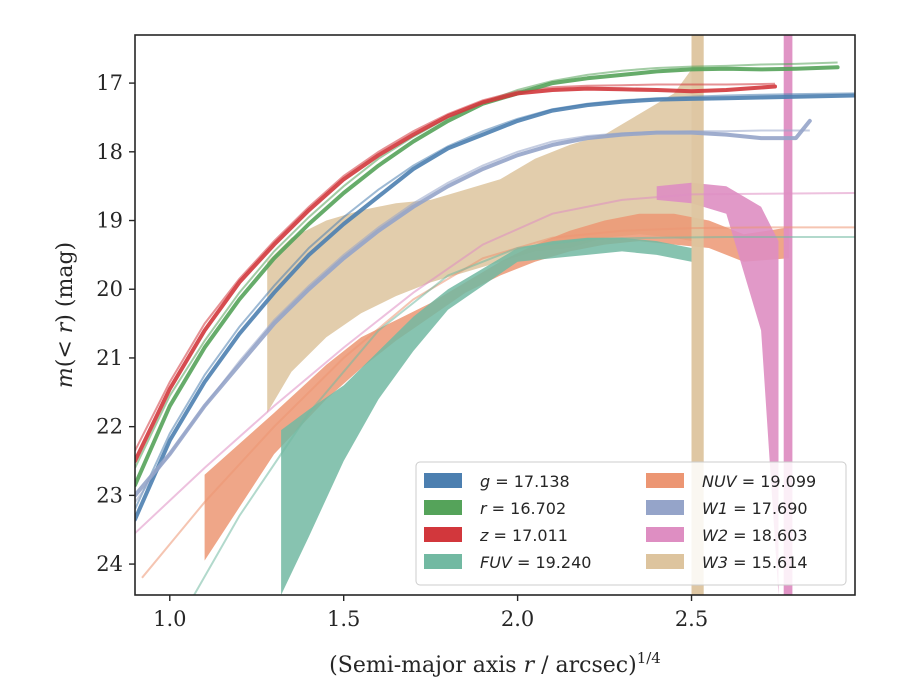 This screenshot has height=700, width=900. What do you see at coordinates (535, 562) in the screenshot?
I see `legend-label-fuv: FUV = 19.240` at bounding box center [535, 562].